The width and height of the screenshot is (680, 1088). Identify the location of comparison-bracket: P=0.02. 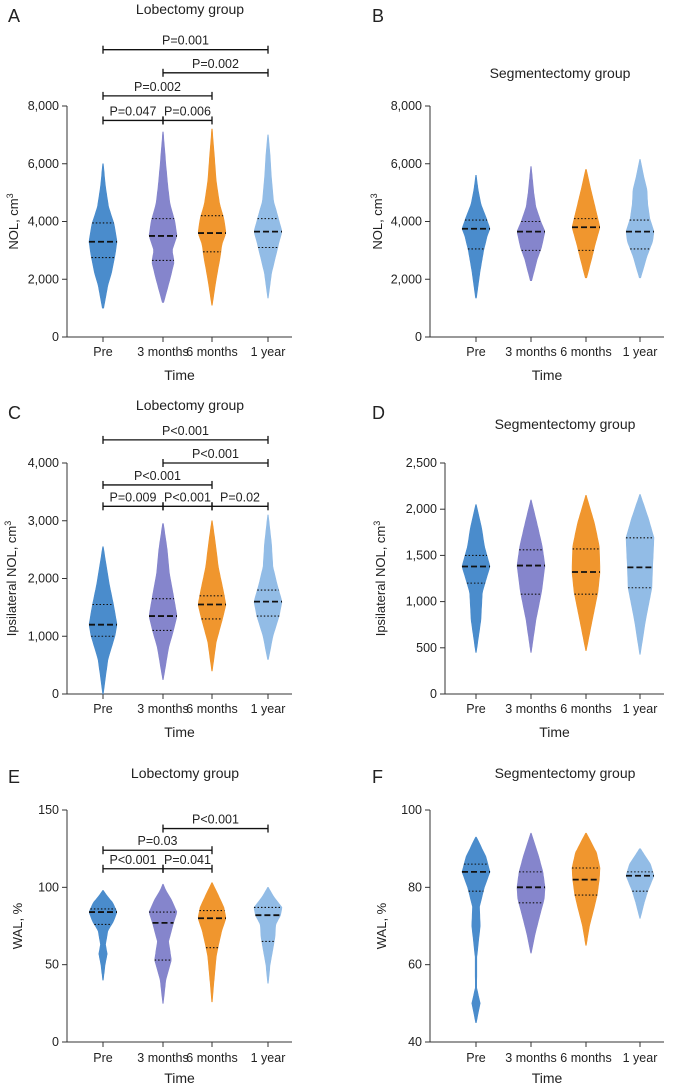
(240, 500).